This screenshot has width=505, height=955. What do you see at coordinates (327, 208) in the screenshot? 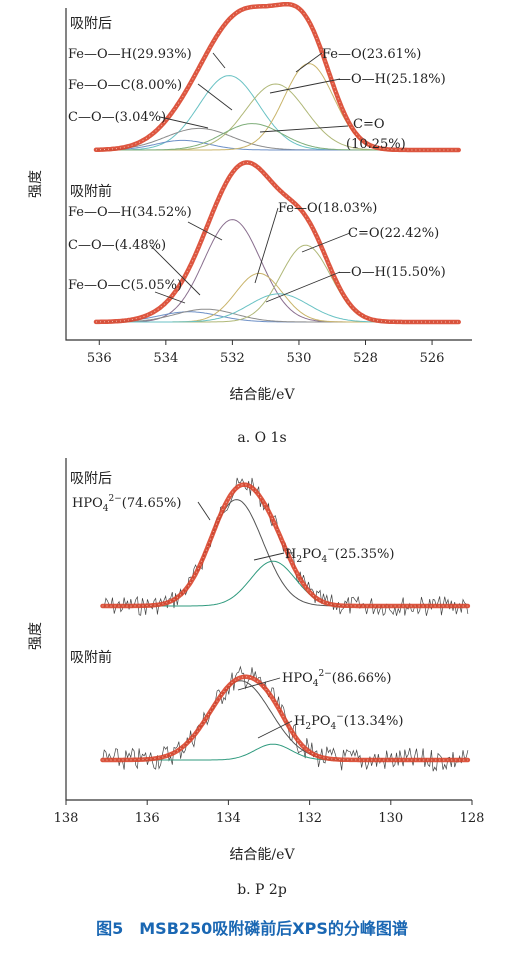
I see `annot-a1-3: Fe—O(18.03%)` at bounding box center [327, 208].